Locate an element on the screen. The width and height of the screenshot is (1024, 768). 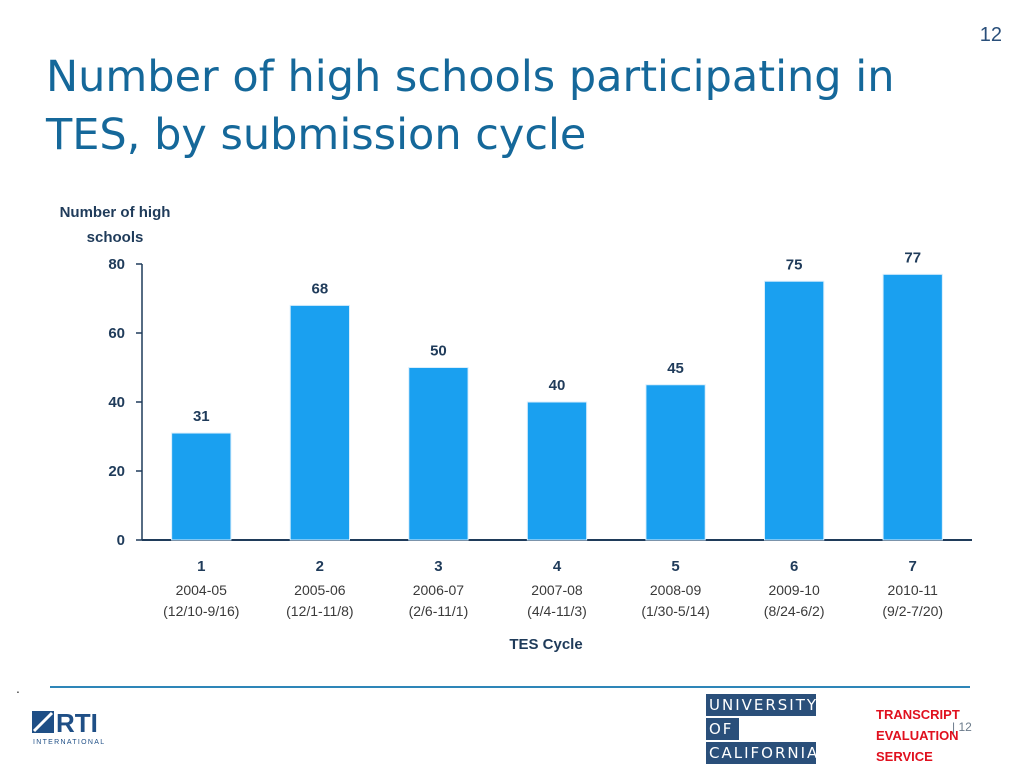
x-tick-dates: (4/4-11/3) is located at coordinates (557, 611).